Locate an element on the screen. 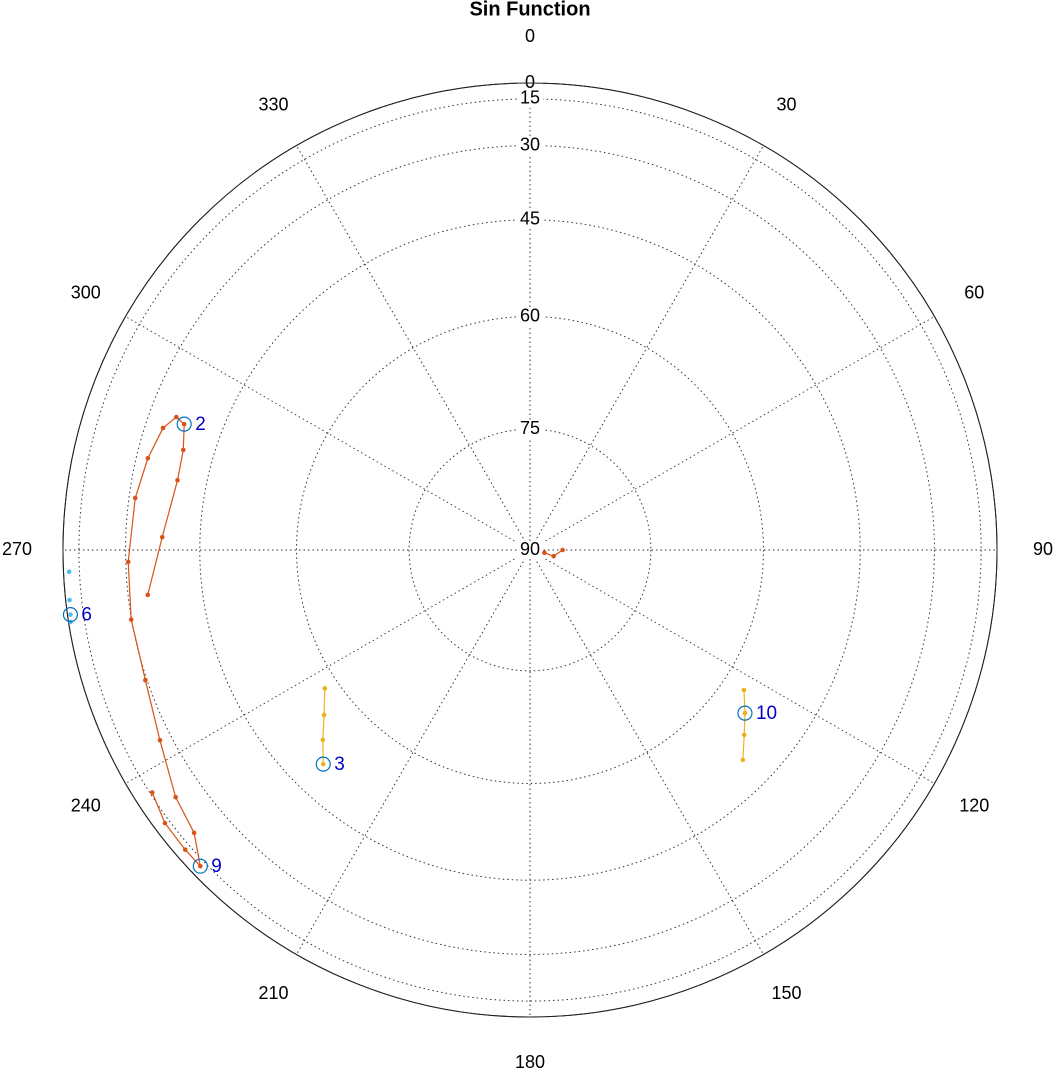 This screenshot has width=1055, height=1073. theta-tick-label: 330 is located at coordinates (273, 104).